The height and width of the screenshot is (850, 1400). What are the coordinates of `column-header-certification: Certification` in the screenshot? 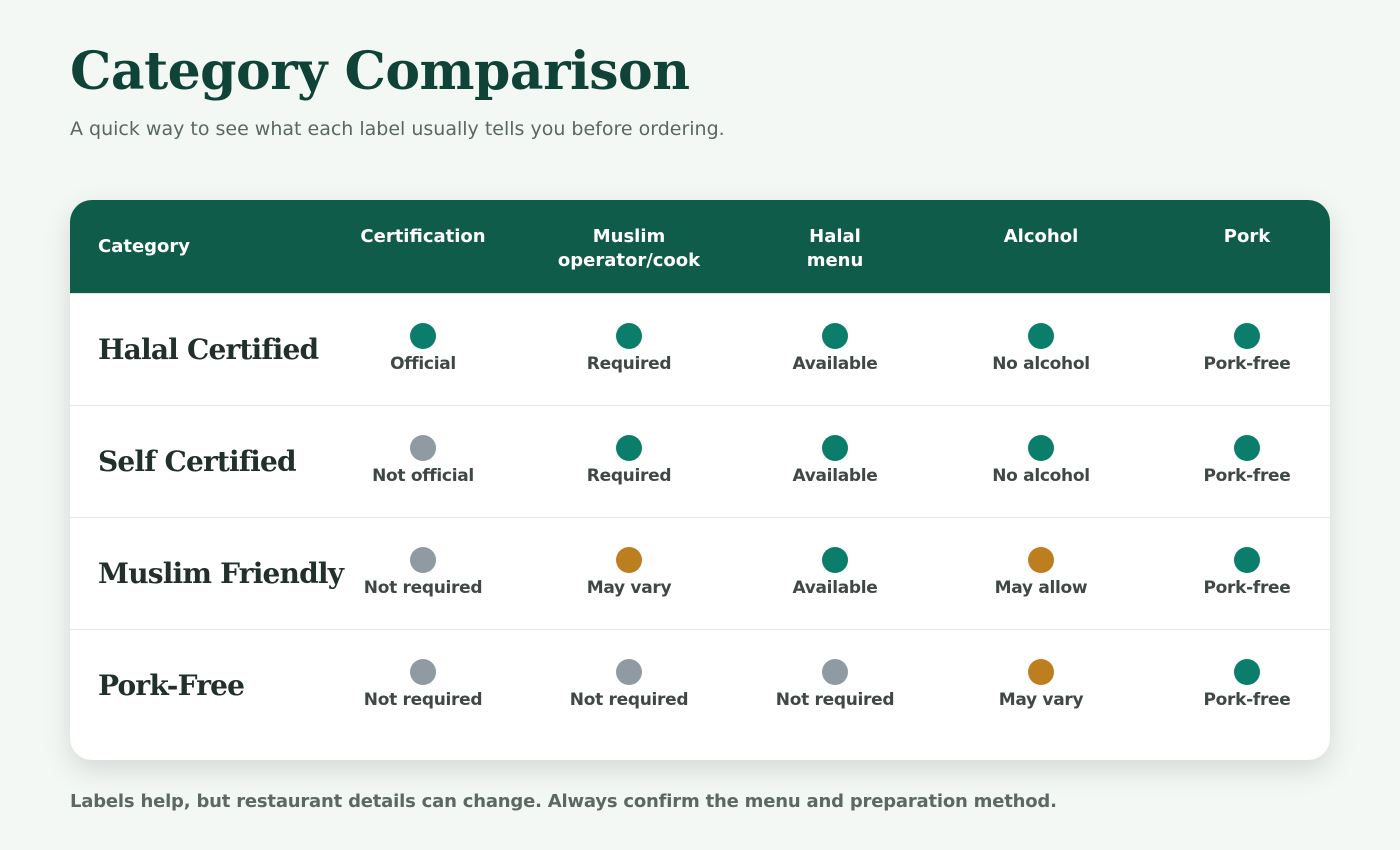 It's located at (423, 236).